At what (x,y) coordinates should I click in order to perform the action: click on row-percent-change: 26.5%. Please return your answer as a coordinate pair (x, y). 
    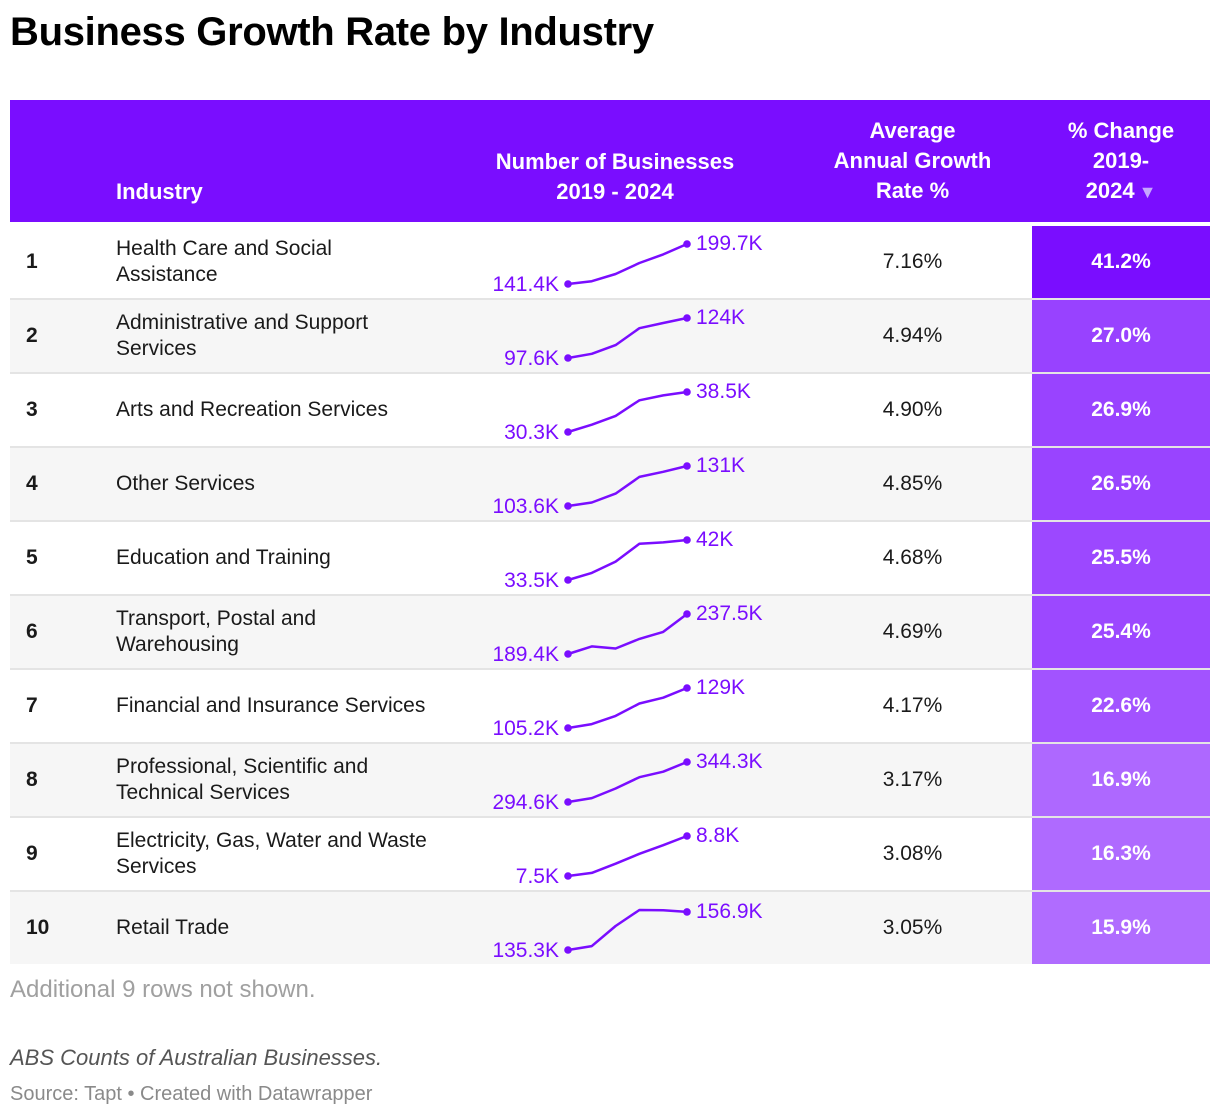
    Looking at the image, I should click on (1121, 484).